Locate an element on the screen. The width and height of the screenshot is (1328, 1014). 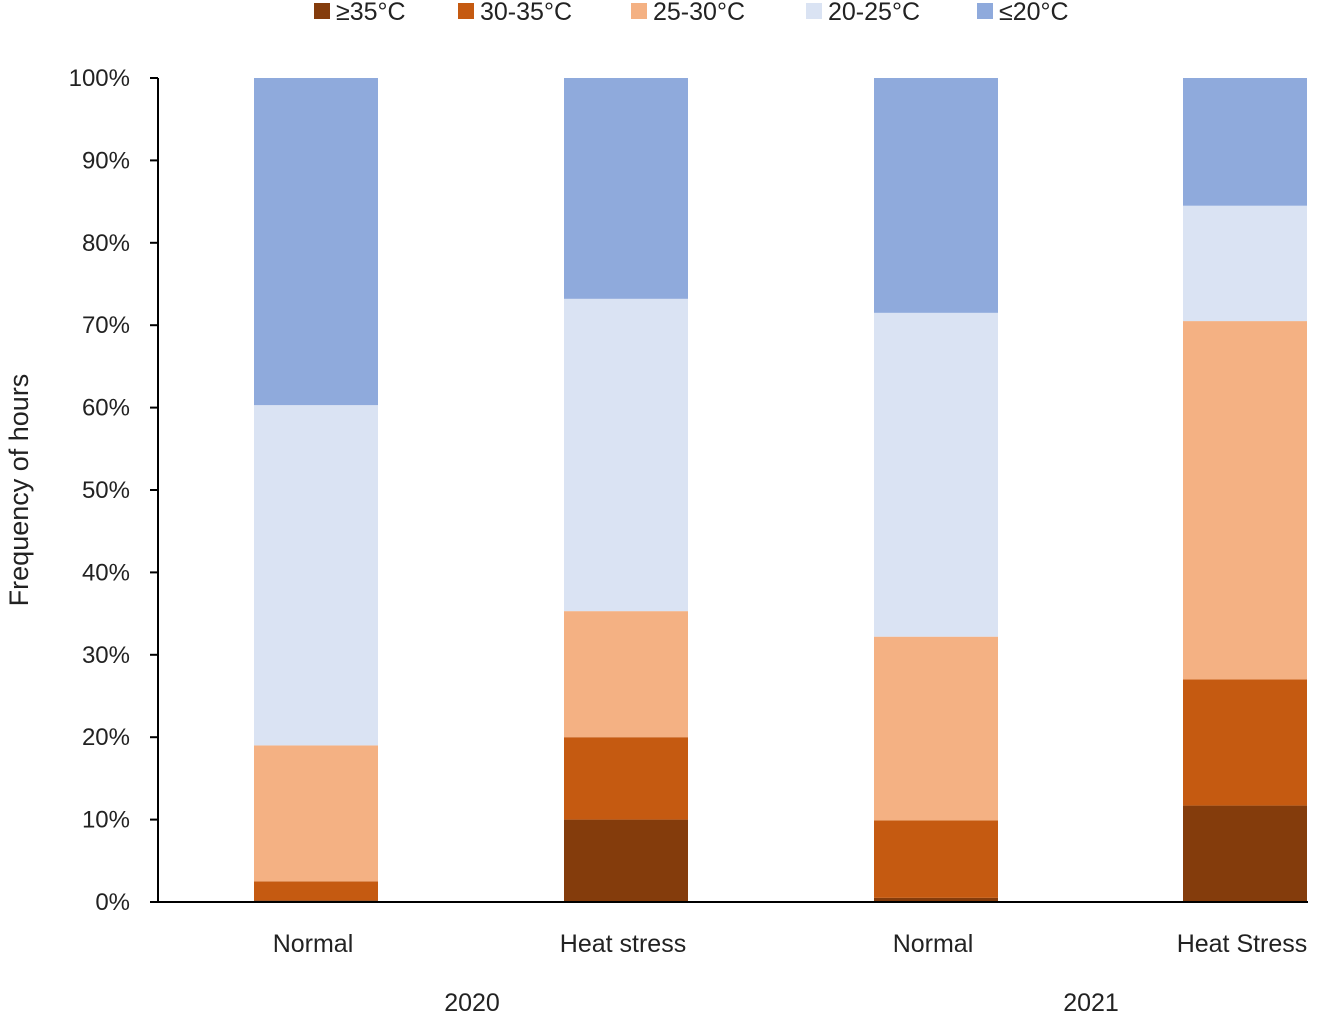
y-tick-label: 10% is located at coordinates (106, 820).